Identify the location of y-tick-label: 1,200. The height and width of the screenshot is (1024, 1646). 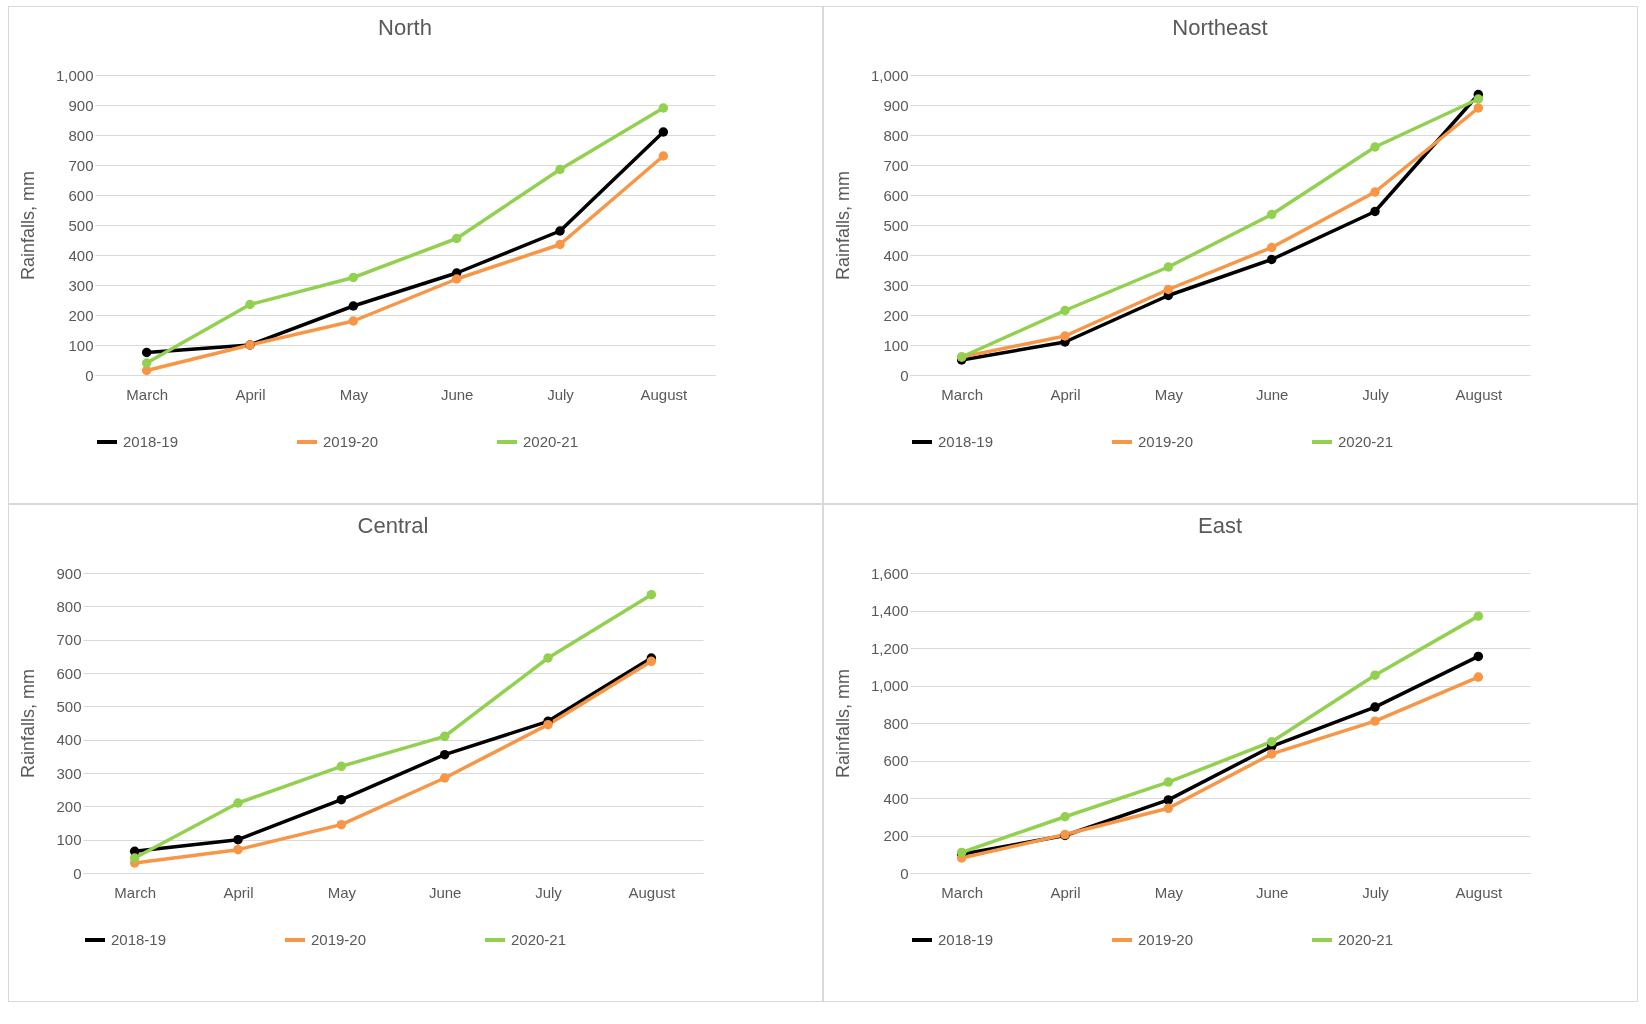
(889, 648).